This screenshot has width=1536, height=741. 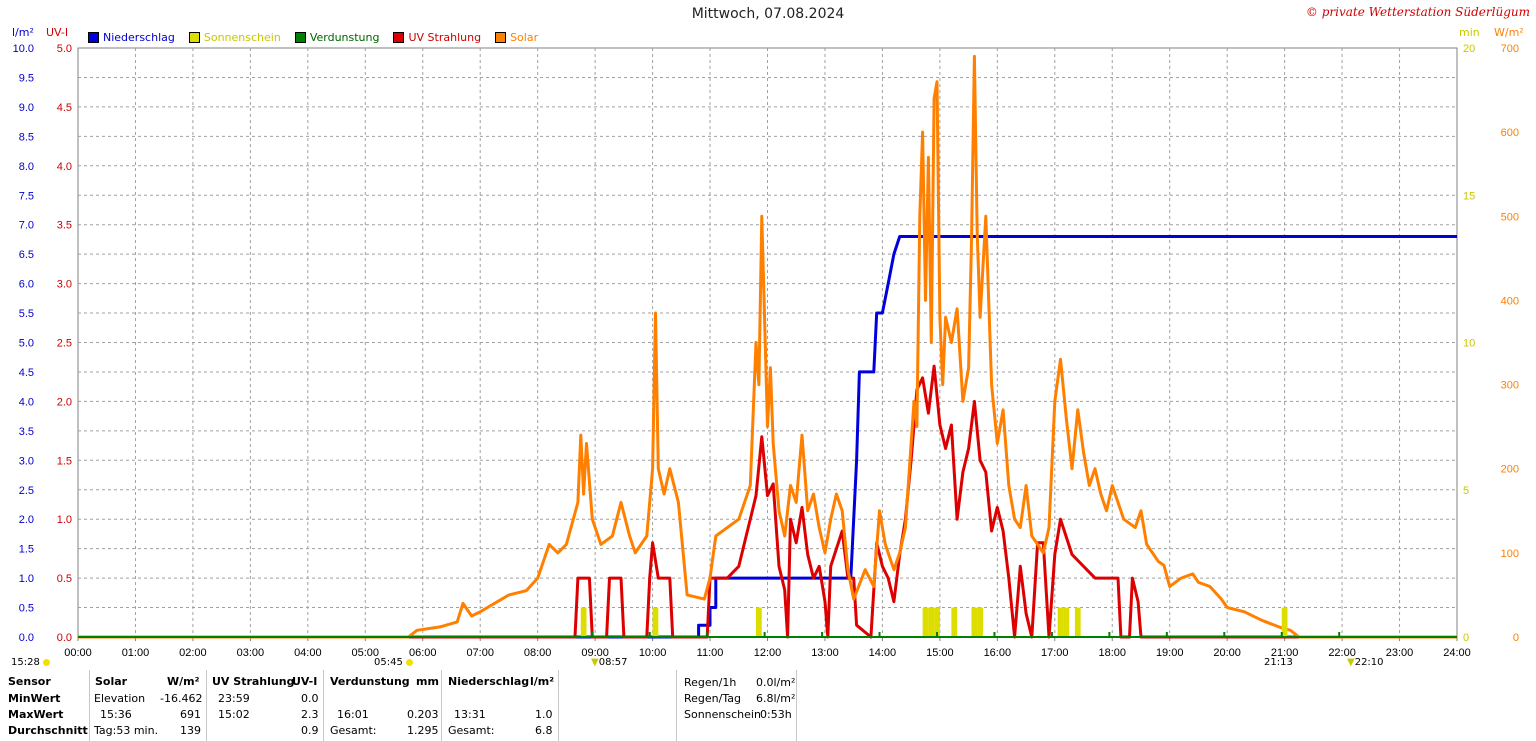 What do you see at coordinates (1469, 344) in the screenshot?
I see `tick-label-sun: 10` at bounding box center [1469, 344].